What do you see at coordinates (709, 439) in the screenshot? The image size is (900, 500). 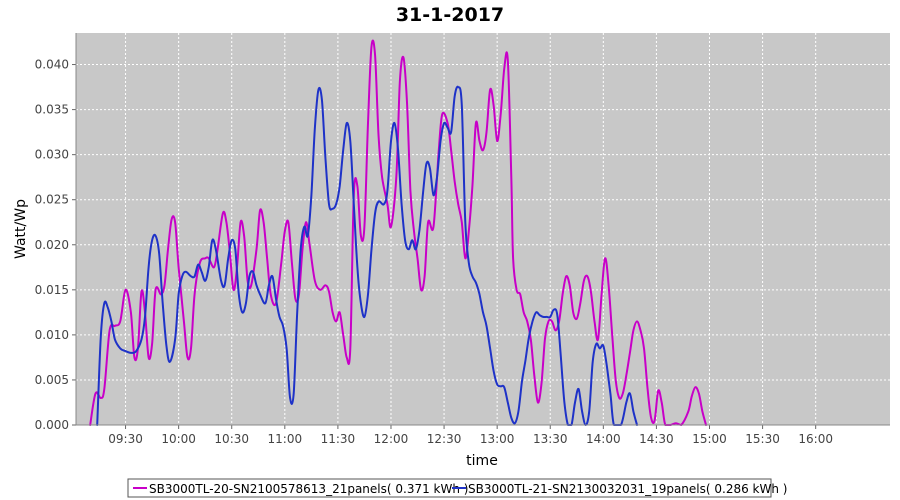 I see `x-tick-label: 15:00` at bounding box center [709, 439].